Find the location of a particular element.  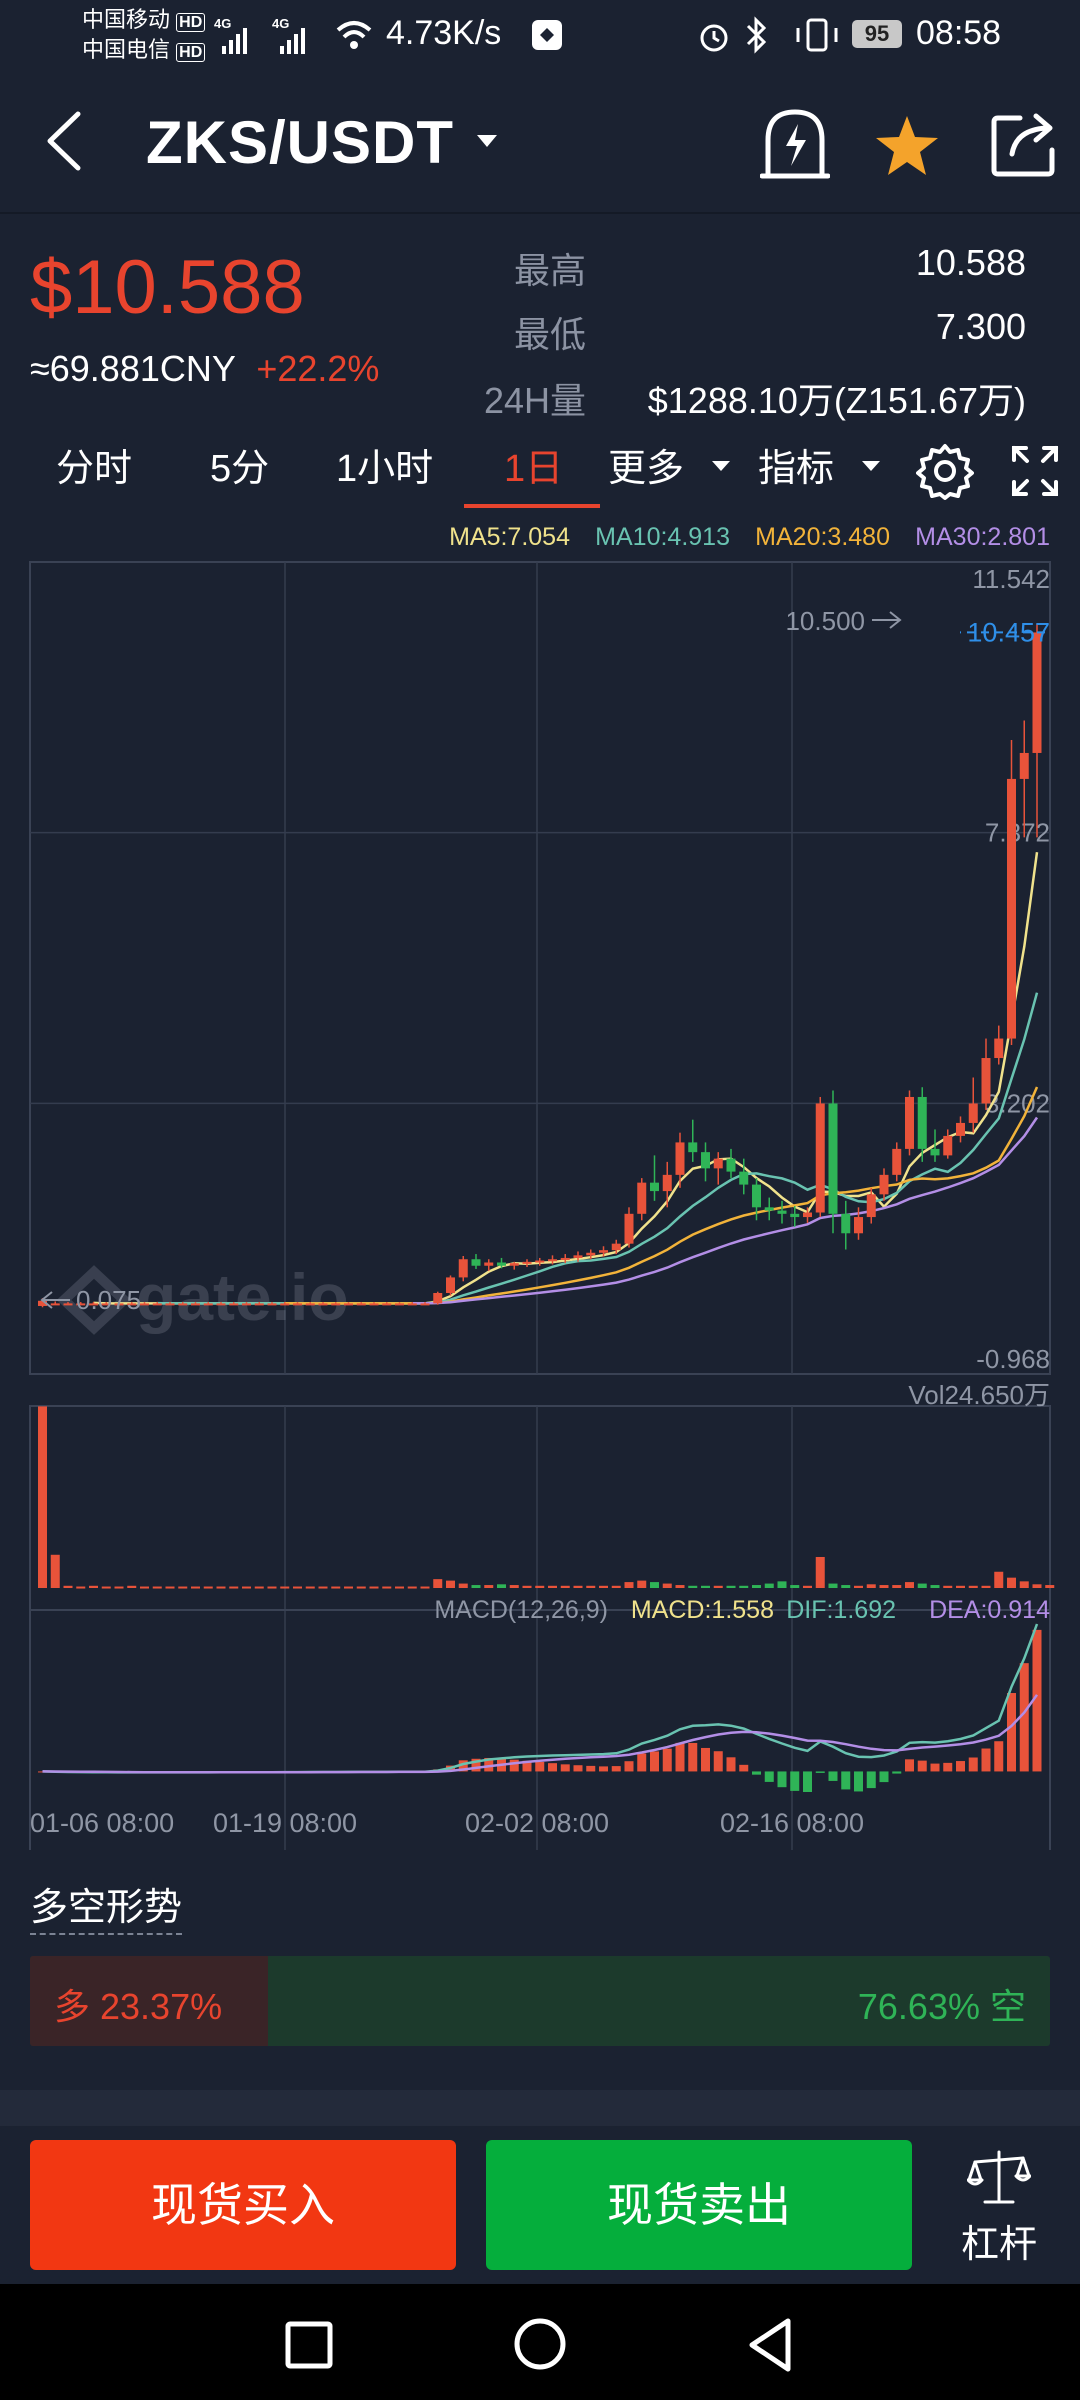

pair-selector: ZKS/USDT is located at coordinates (324, 142).